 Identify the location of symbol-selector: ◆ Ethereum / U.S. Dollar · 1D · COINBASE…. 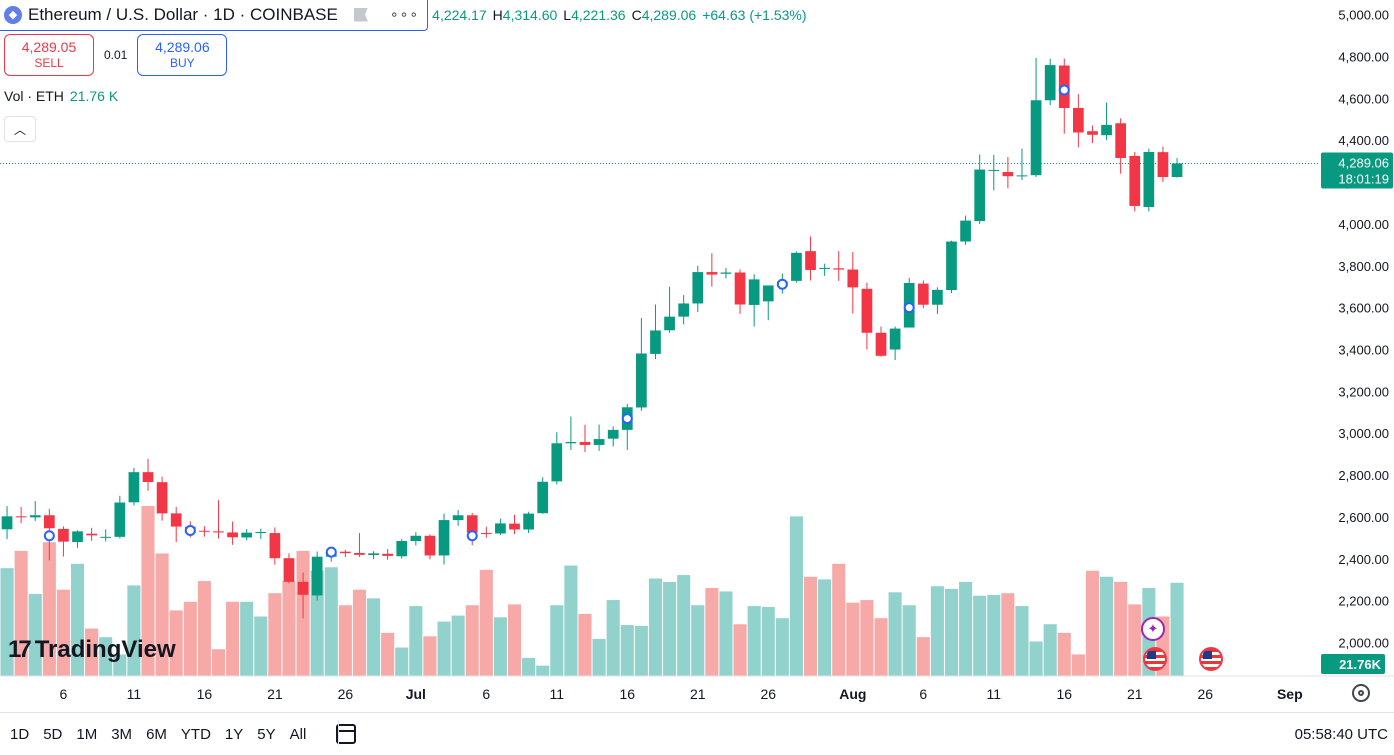
(214, 15).